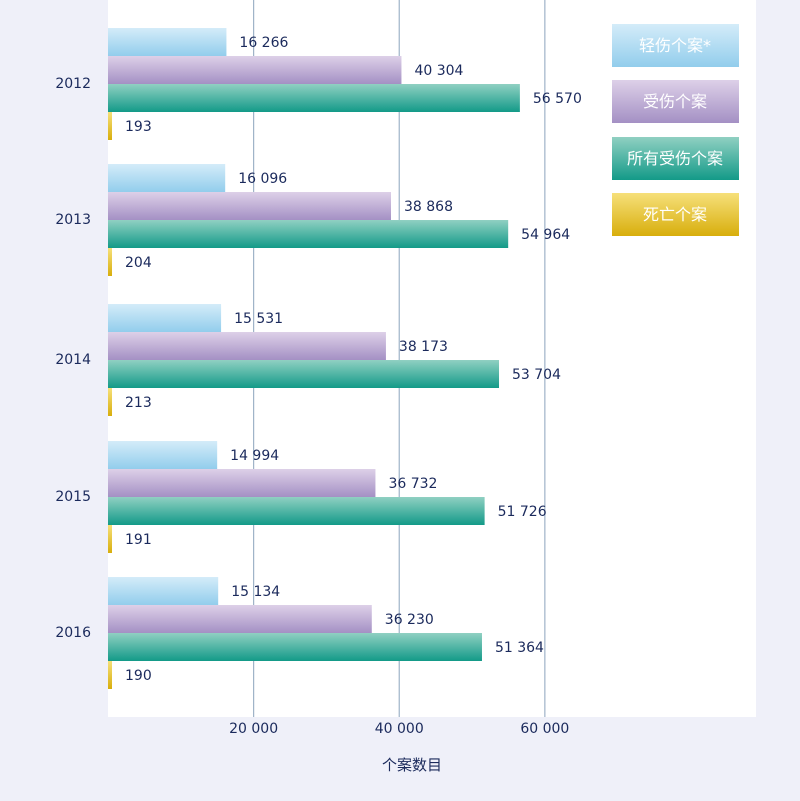 The image size is (800, 801). Describe the element at coordinates (247, 346) in the screenshot. I see `bar-injury-2014` at that location.